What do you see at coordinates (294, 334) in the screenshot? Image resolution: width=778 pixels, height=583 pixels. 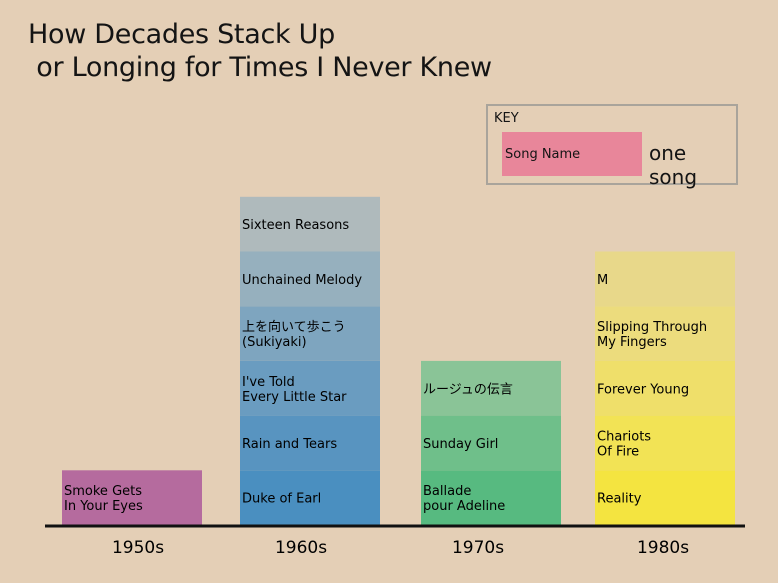 I see `song-label: 上を向いて歩こう(Sukiyaki)` at bounding box center [294, 334].